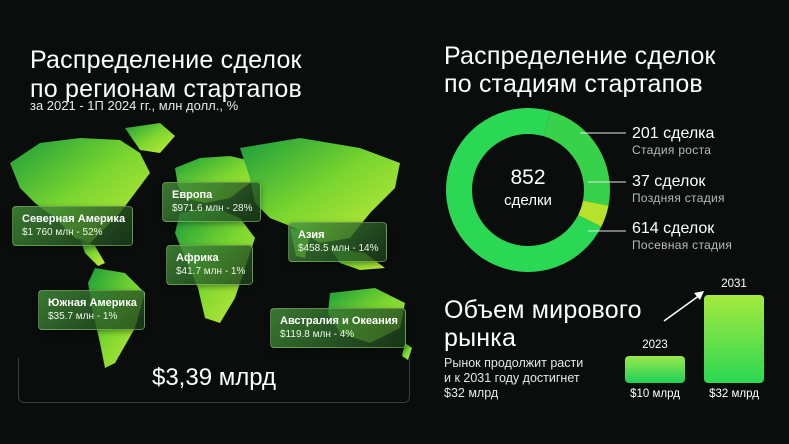 This screenshot has height=444, width=789. What do you see at coordinates (73, 226) in the screenshot?
I see `region-card-north-america: Северная Америка $1 760 млн - 52%` at bounding box center [73, 226].